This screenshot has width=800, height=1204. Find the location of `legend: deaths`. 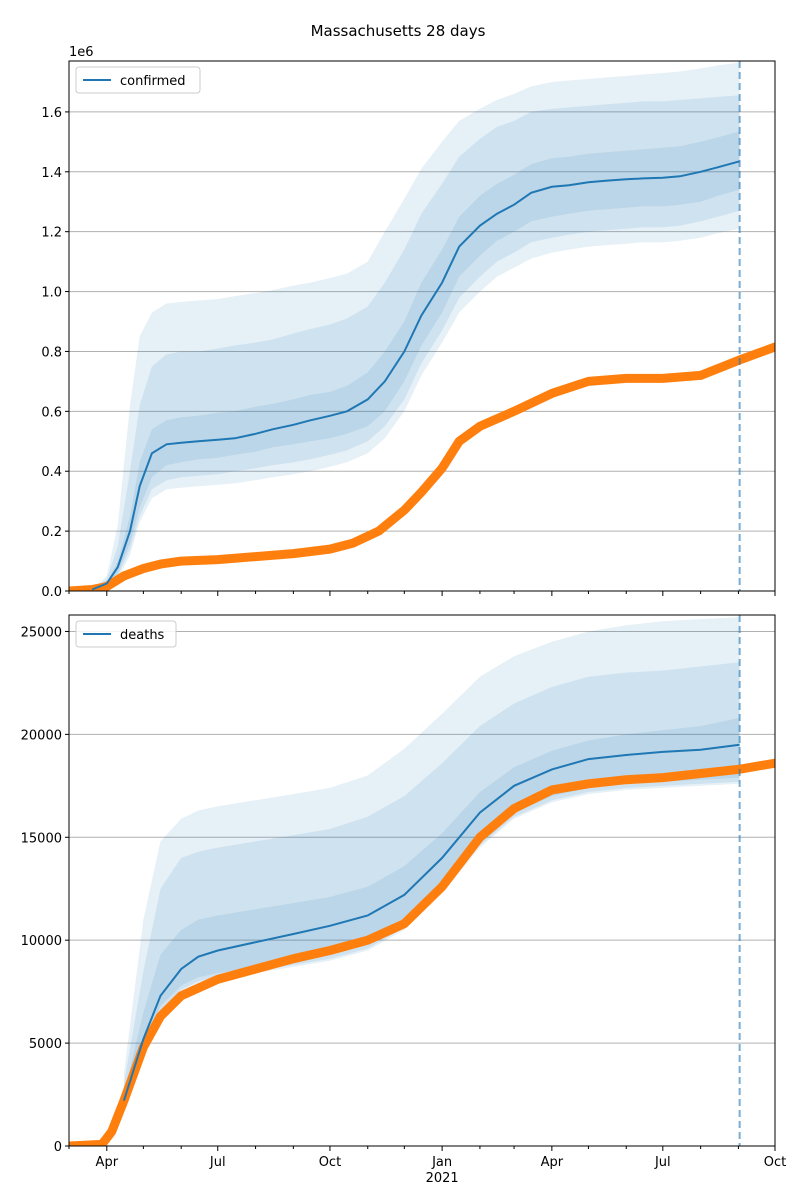

legend: deaths is located at coordinates (126, 634).